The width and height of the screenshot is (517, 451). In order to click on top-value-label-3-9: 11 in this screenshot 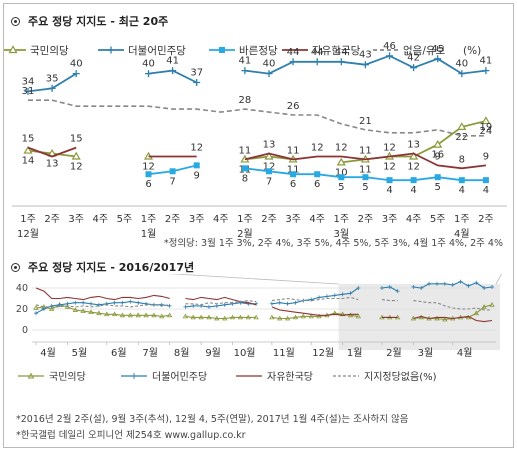, I will do `click(245, 150)`.